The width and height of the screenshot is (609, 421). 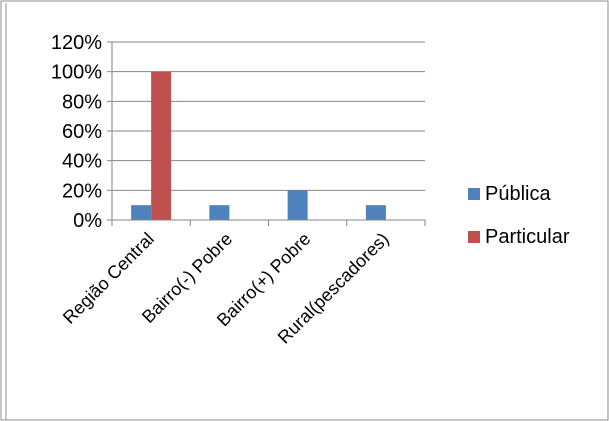 I want to click on bar-particular, so click(x=161, y=146).